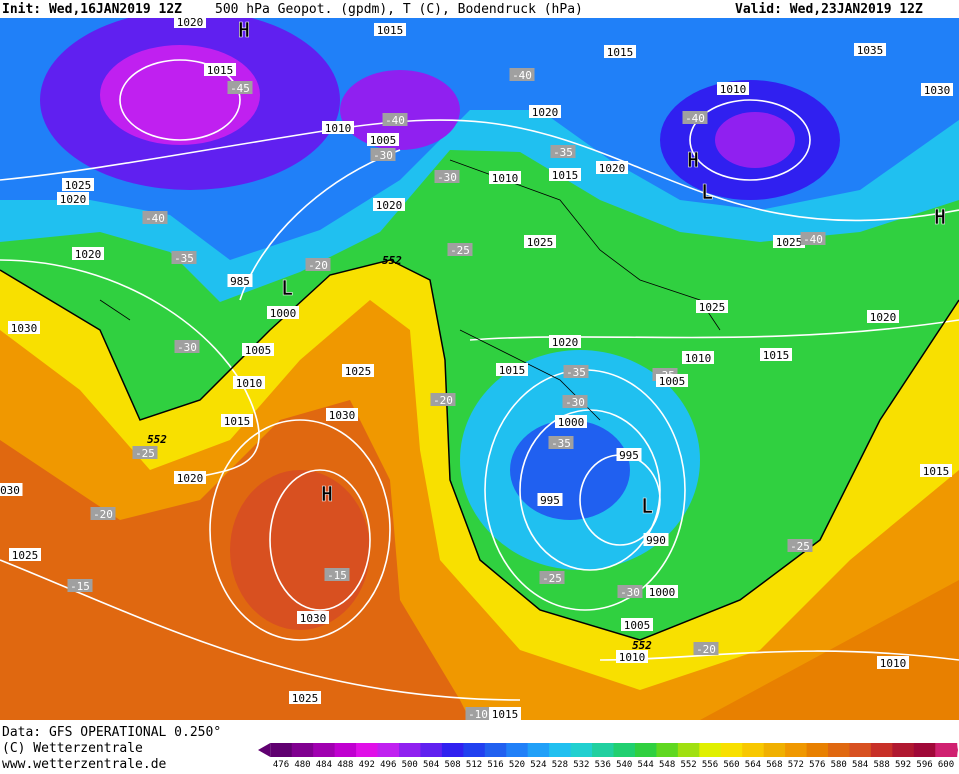  I want to click on pressure-label: 030, so click(10, 490).